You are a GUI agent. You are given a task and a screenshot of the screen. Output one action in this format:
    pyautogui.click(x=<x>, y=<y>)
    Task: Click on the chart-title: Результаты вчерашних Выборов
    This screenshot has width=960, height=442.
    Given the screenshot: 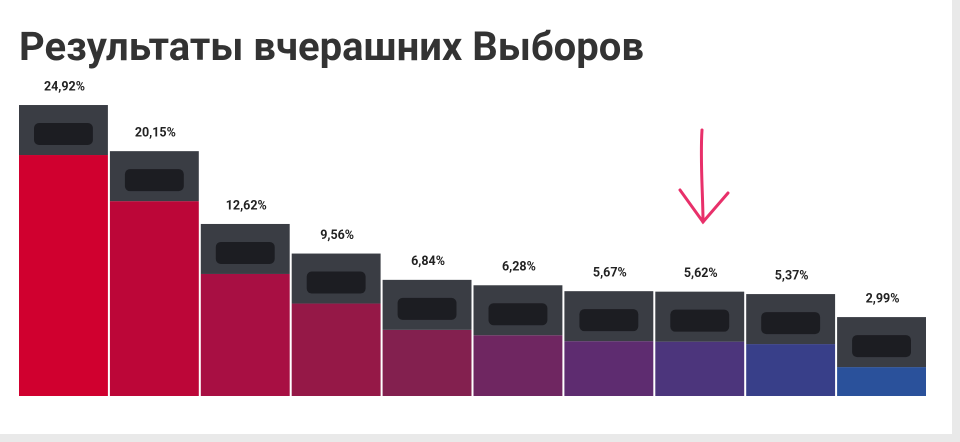 What is the action you would take?
    pyautogui.click(x=331, y=46)
    